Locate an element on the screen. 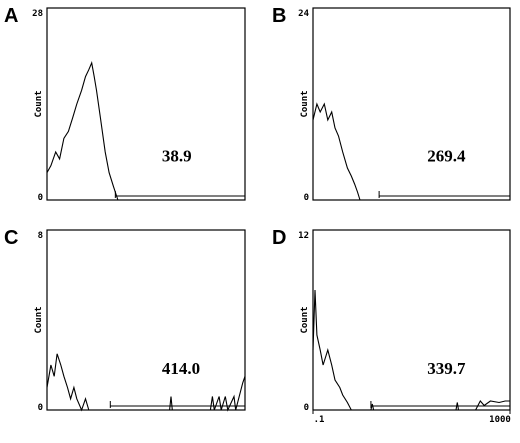  y-tick-label: 12 is located at coordinates (303, 236).